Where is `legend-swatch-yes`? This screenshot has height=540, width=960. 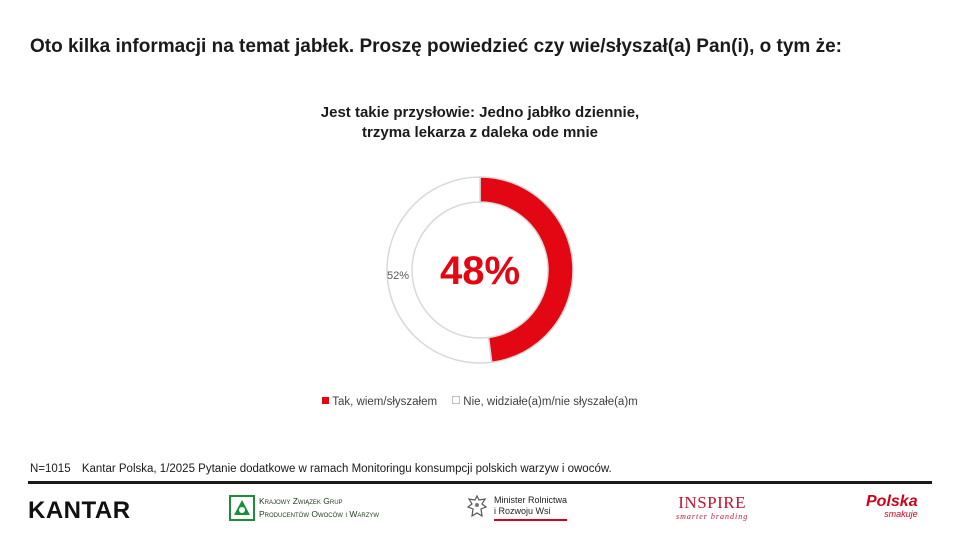
legend-swatch-yes is located at coordinates (326, 400).